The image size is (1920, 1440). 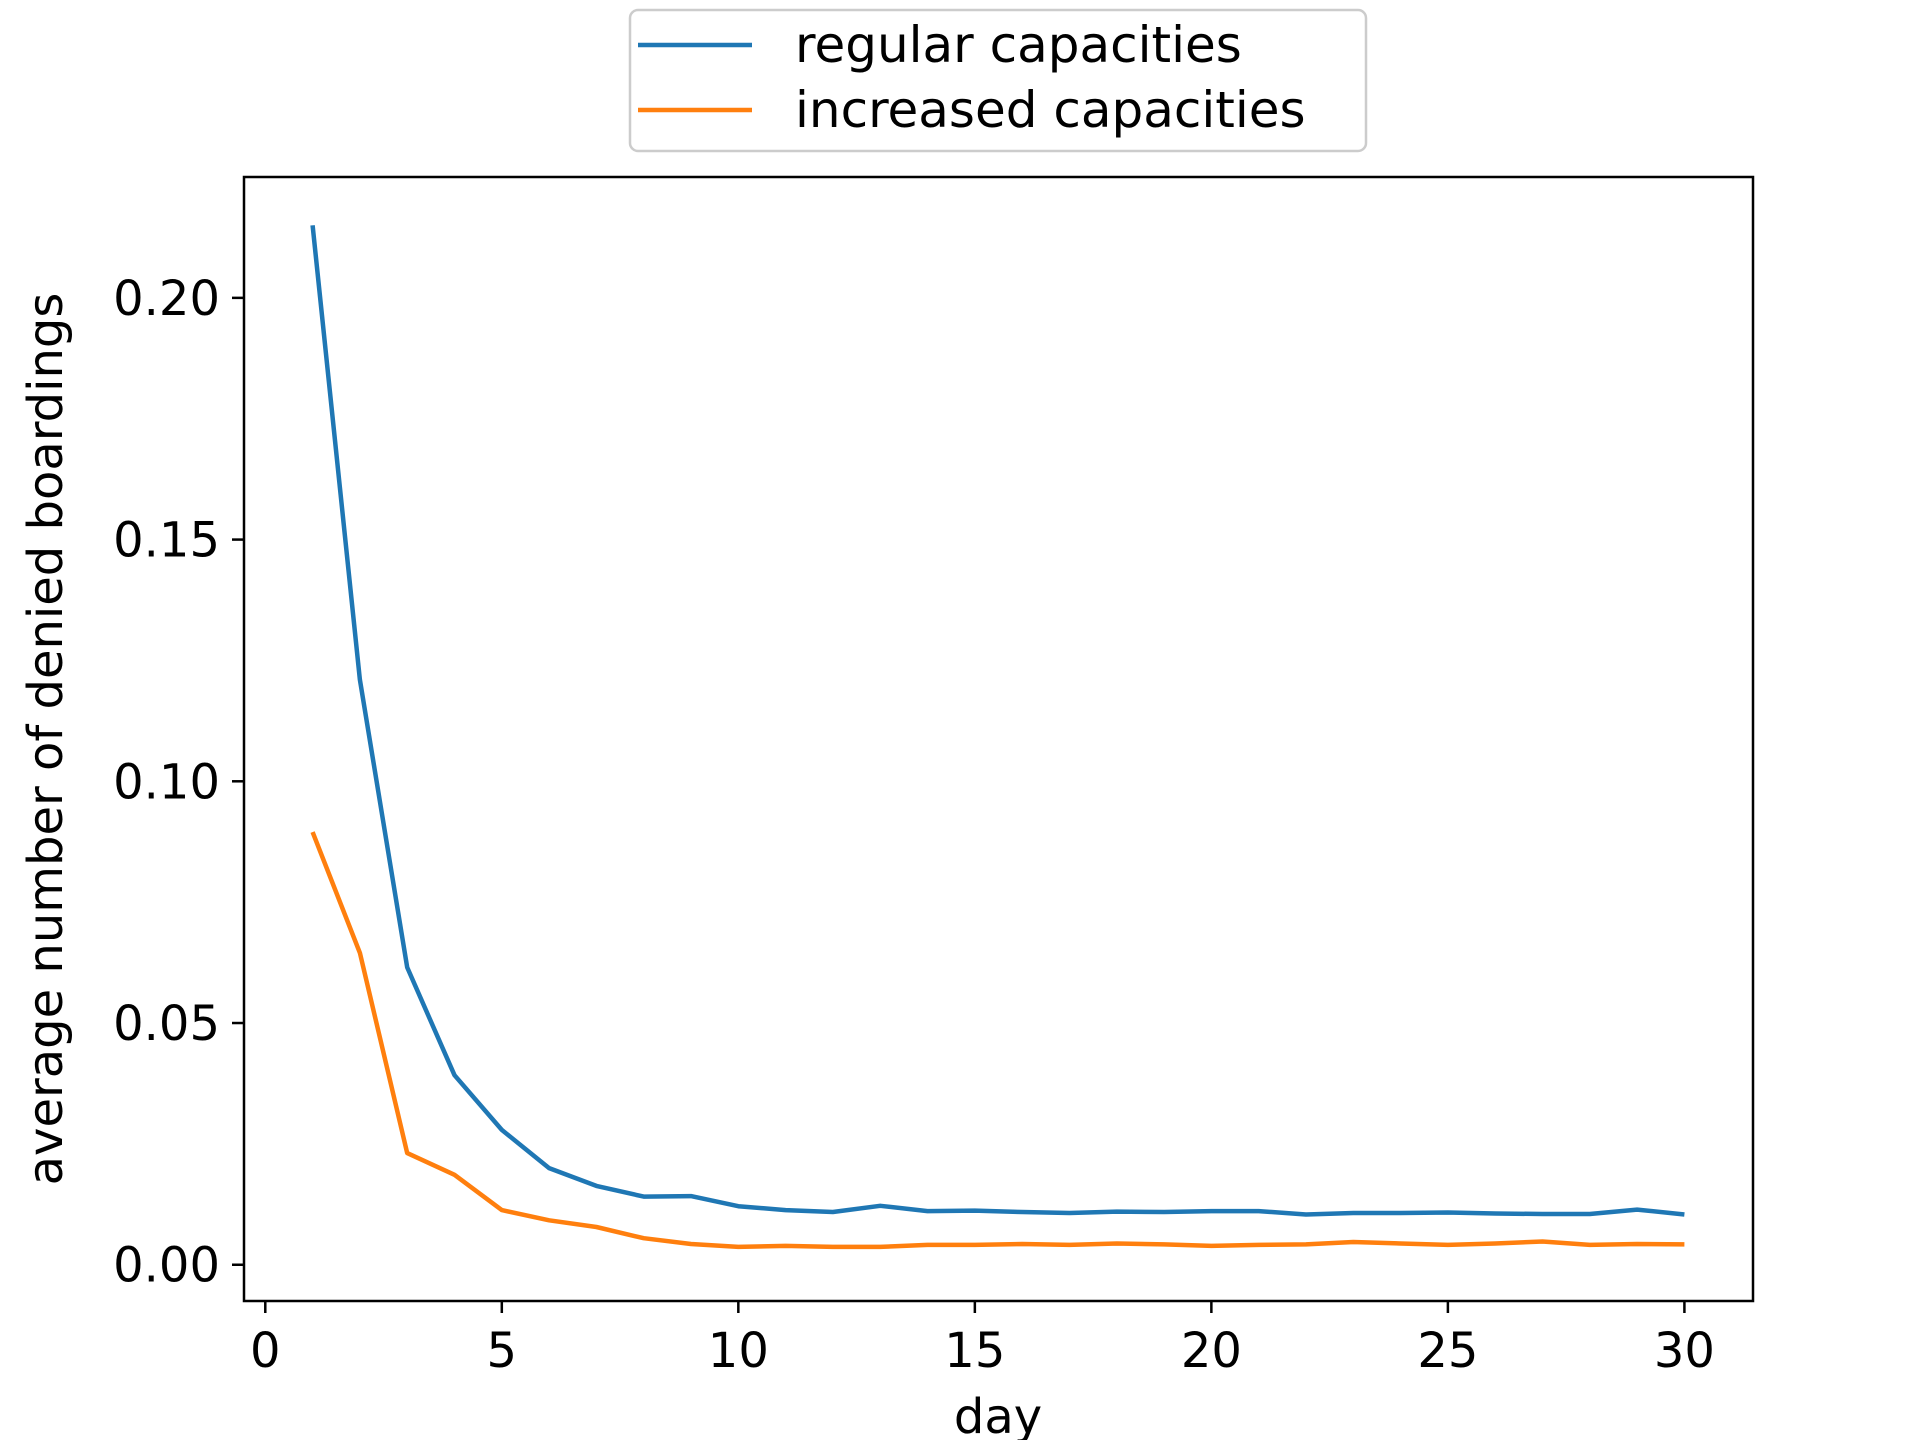 What do you see at coordinates (1684, 1351) in the screenshot?
I see `x-tick-label: 30` at bounding box center [1684, 1351].